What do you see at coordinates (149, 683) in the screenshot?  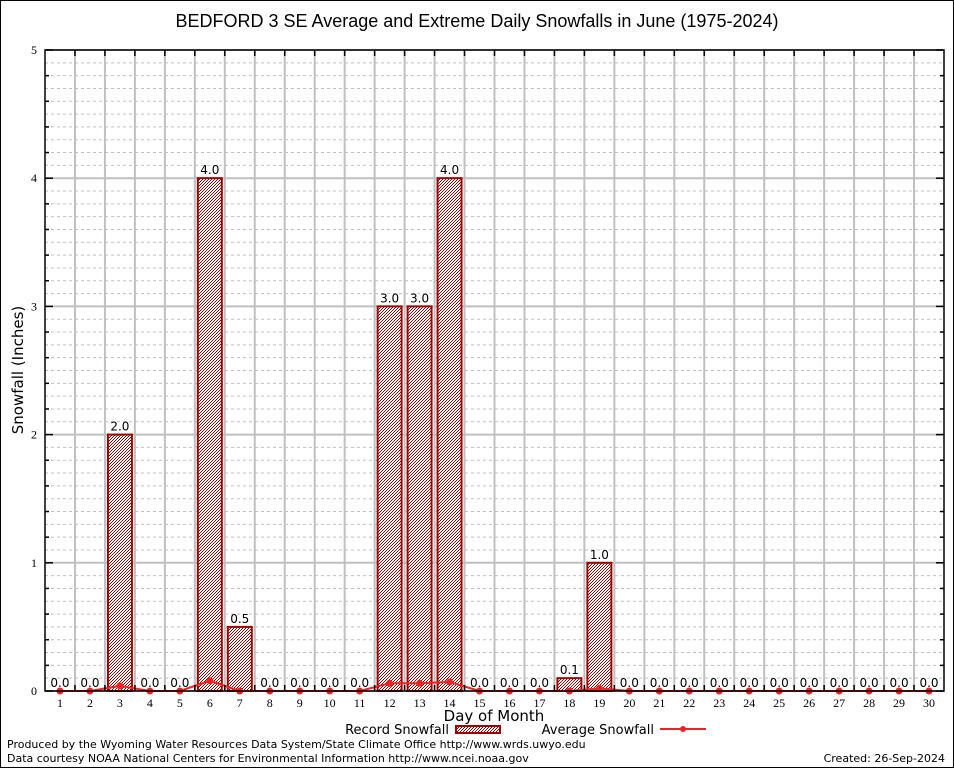 I see `data-label-day-4: 0.0` at bounding box center [149, 683].